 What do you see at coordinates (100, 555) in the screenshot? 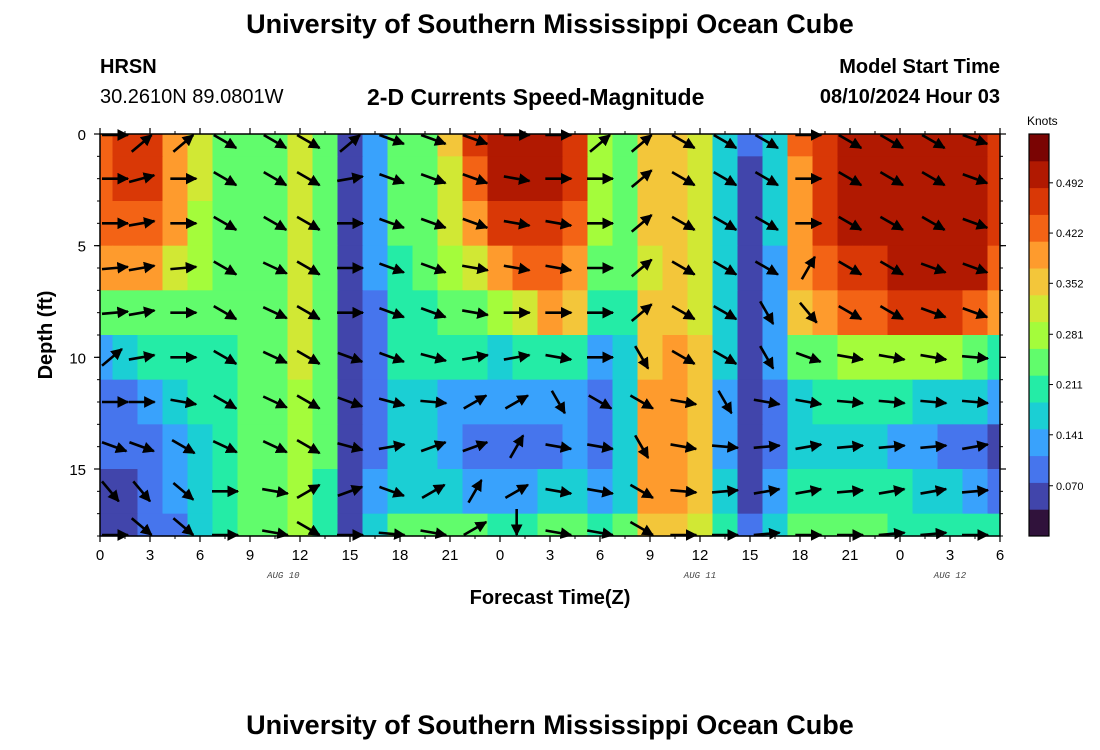
I see `x-tick-label: 0` at bounding box center [100, 555].